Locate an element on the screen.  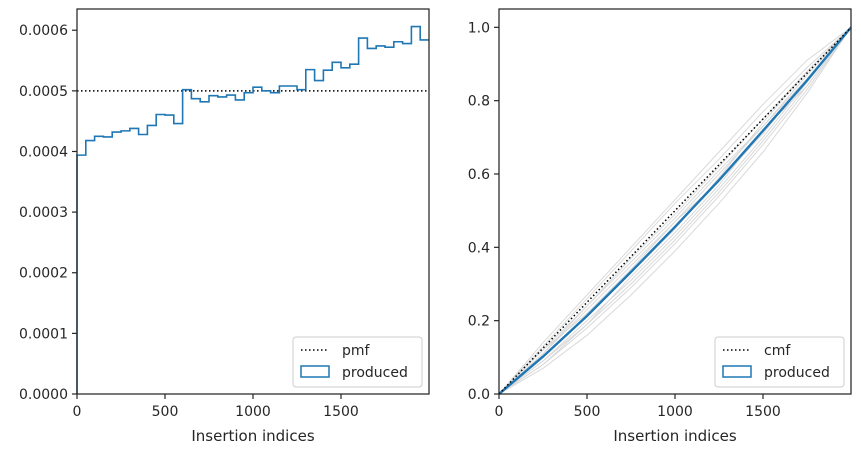
left-y-tick-label: 0.0005 is located at coordinates (43, 92).